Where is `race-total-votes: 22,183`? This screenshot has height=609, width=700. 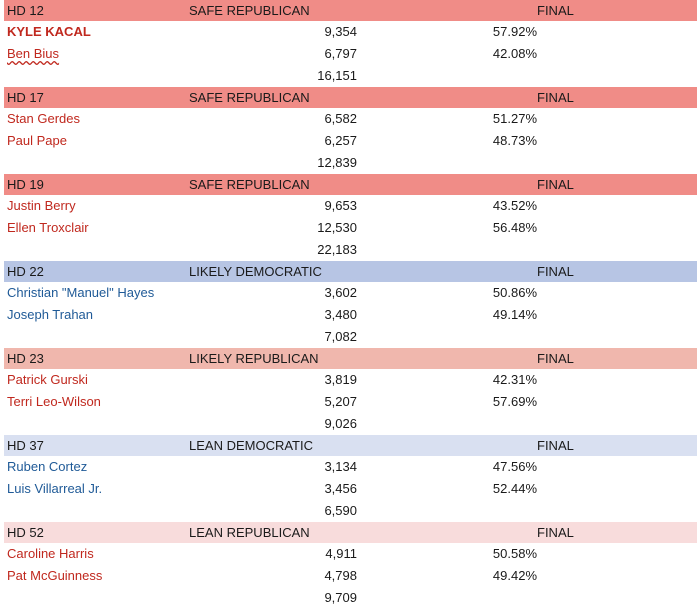
race-total-votes: 22,183 is located at coordinates (337, 249).